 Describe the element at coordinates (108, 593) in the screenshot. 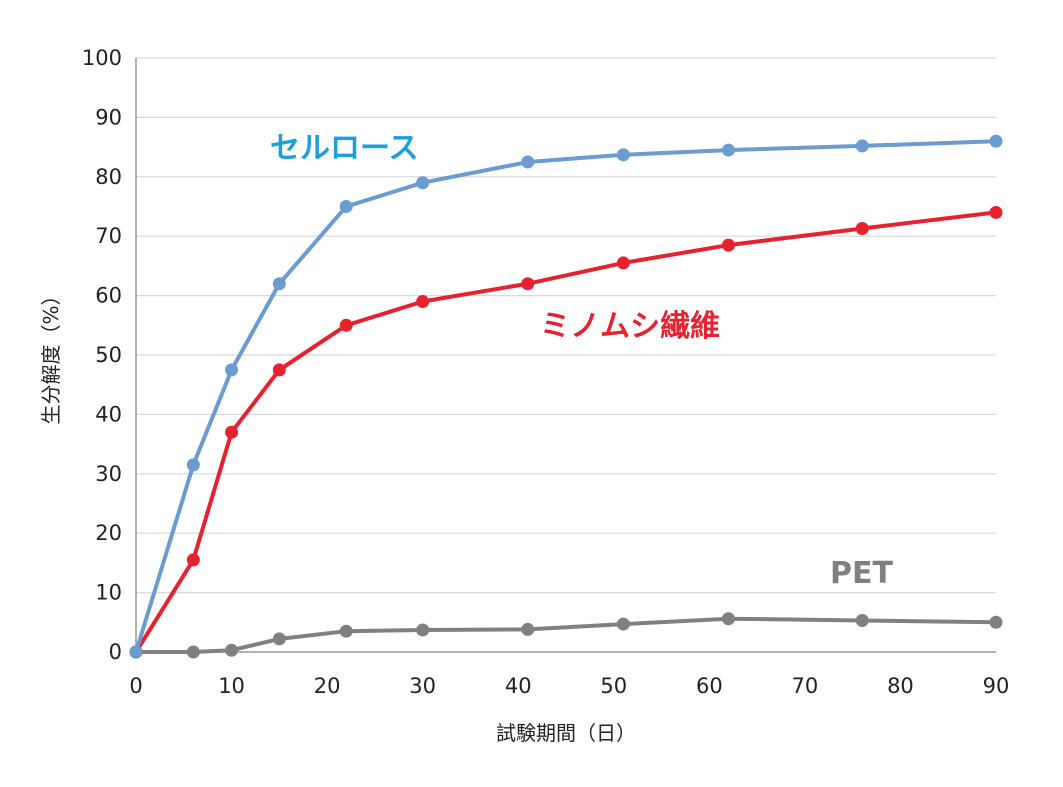

I see `y-tick-label: 10` at that location.